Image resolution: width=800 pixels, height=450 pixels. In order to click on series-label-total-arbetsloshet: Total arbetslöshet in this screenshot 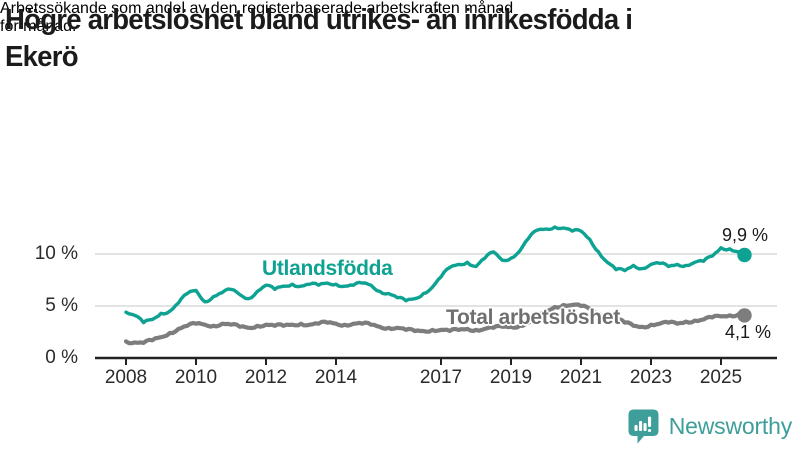, I will do `click(533, 317)`.